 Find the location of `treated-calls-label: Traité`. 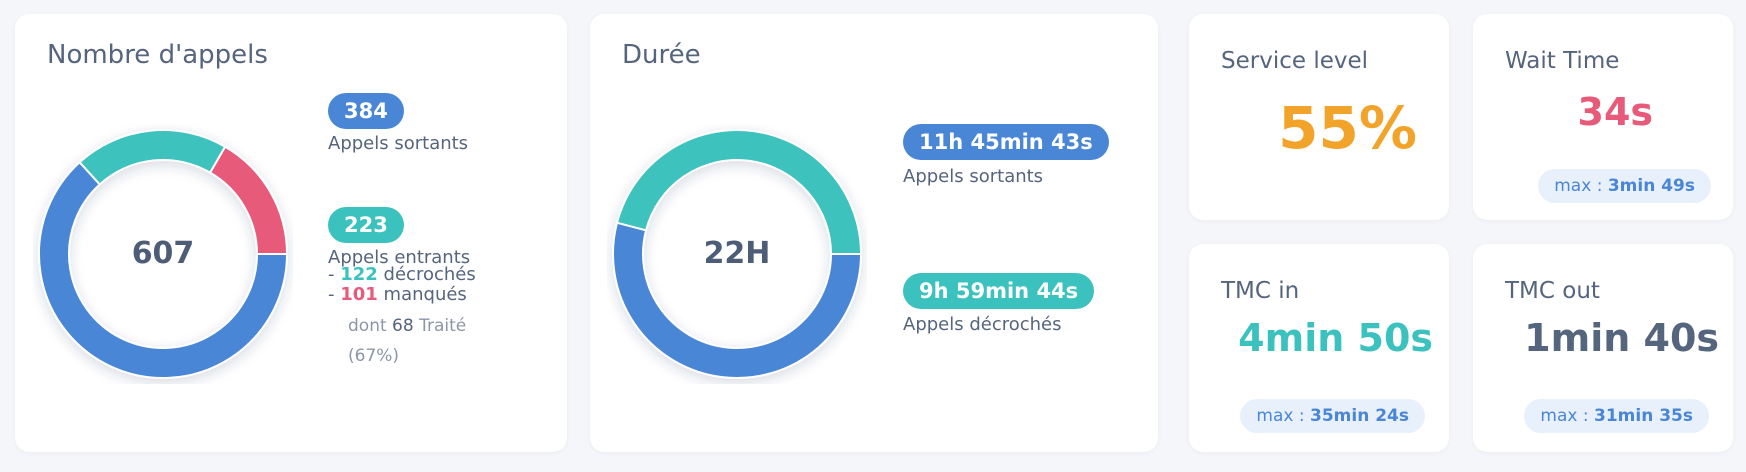

treated-calls-label: Traité is located at coordinates (443, 326).